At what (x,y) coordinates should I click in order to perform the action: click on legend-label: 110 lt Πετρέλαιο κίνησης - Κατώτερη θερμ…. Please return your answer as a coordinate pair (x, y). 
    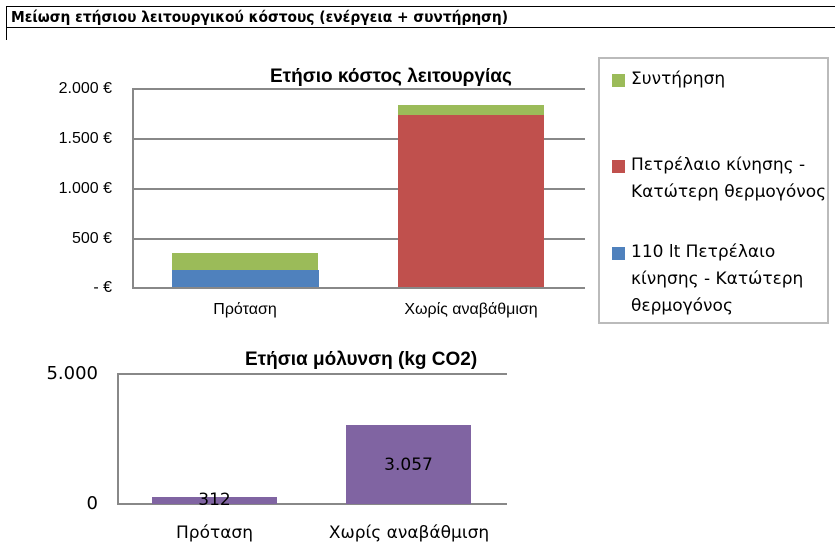
    Looking at the image, I should click on (717, 279).